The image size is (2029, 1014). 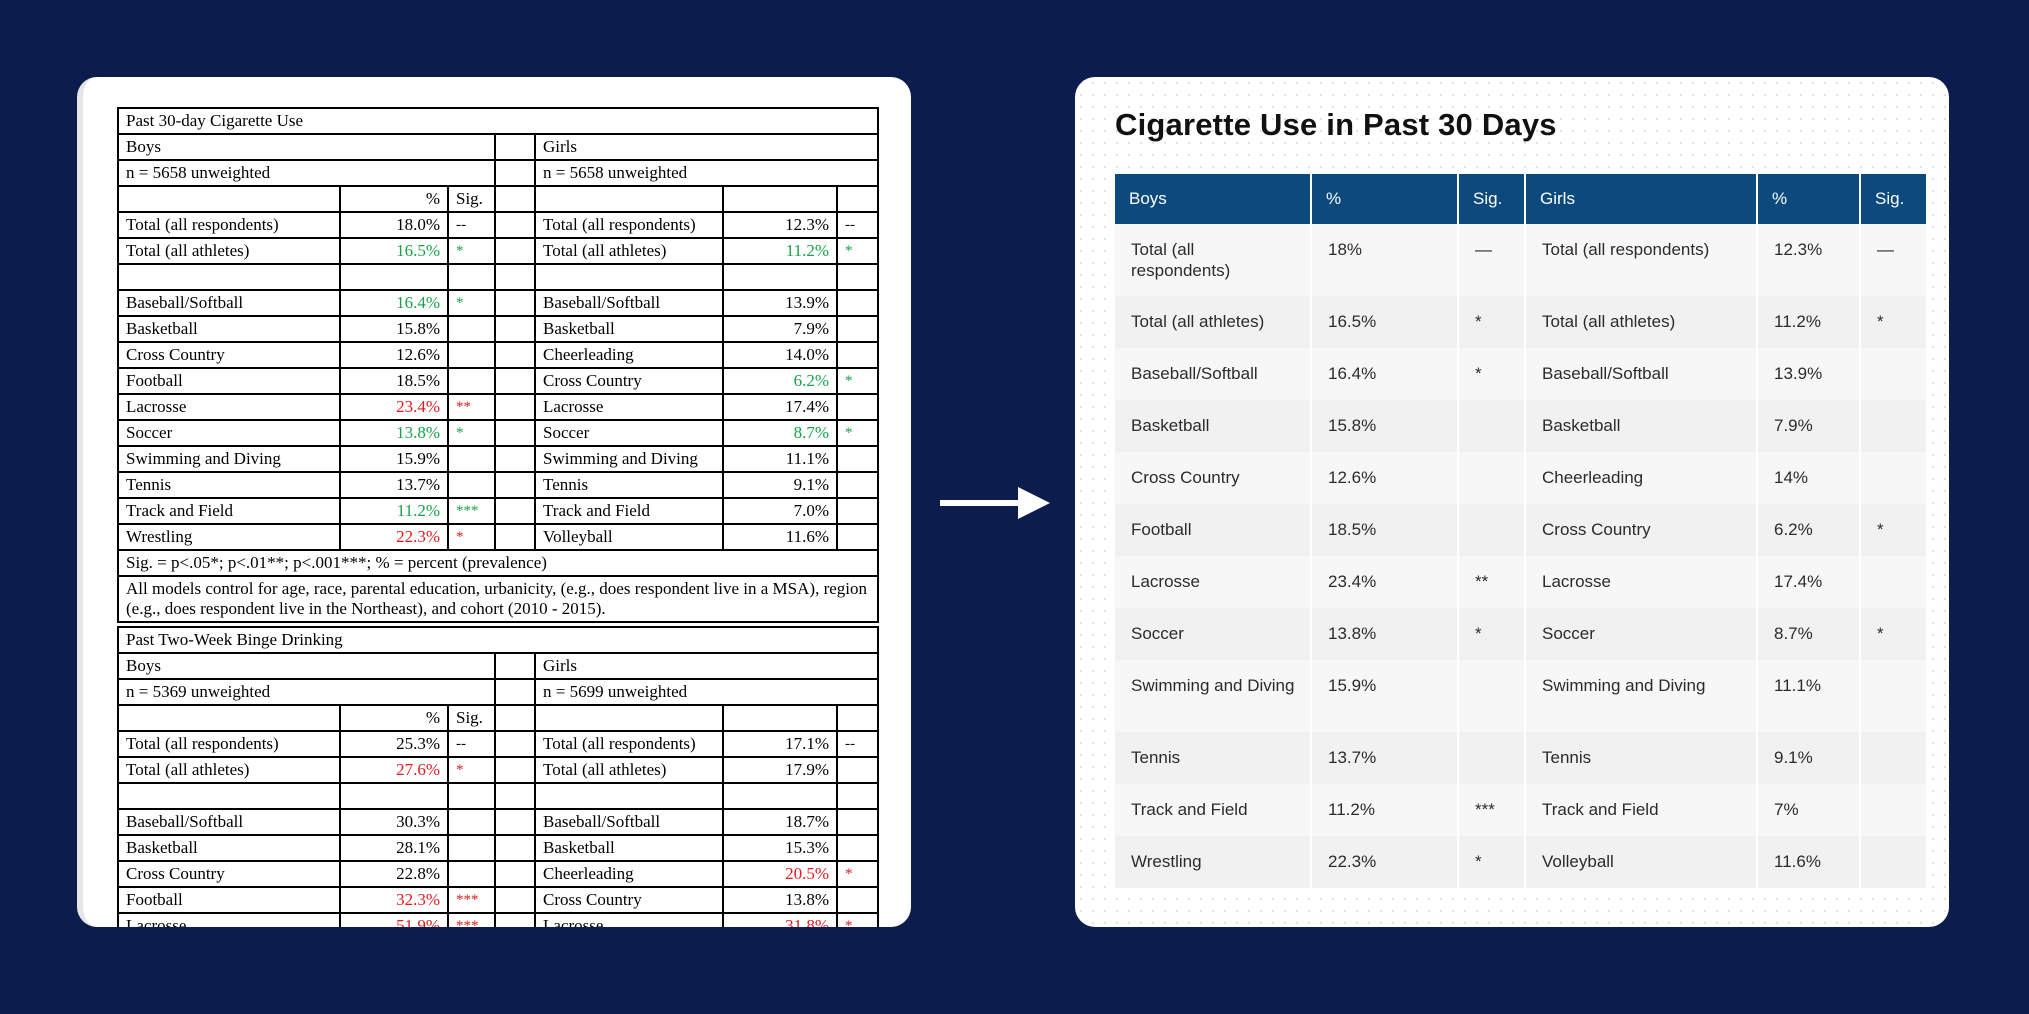 I want to click on table-row: Cross Country 12.6% Cheerleading 14%, so click(x=1520, y=478).